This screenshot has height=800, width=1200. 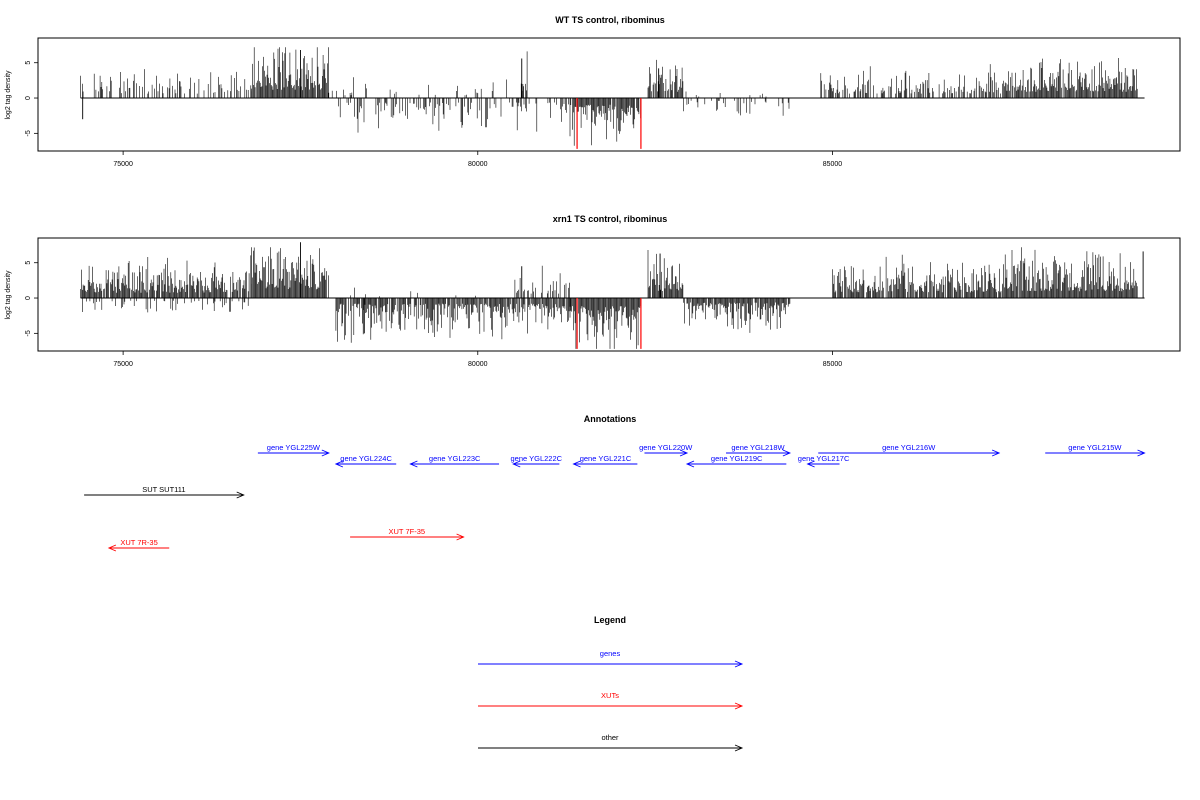 What do you see at coordinates (537, 458) in the screenshot?
I see `feature-label: gene YGL222C` at bounding box center [537, 458].